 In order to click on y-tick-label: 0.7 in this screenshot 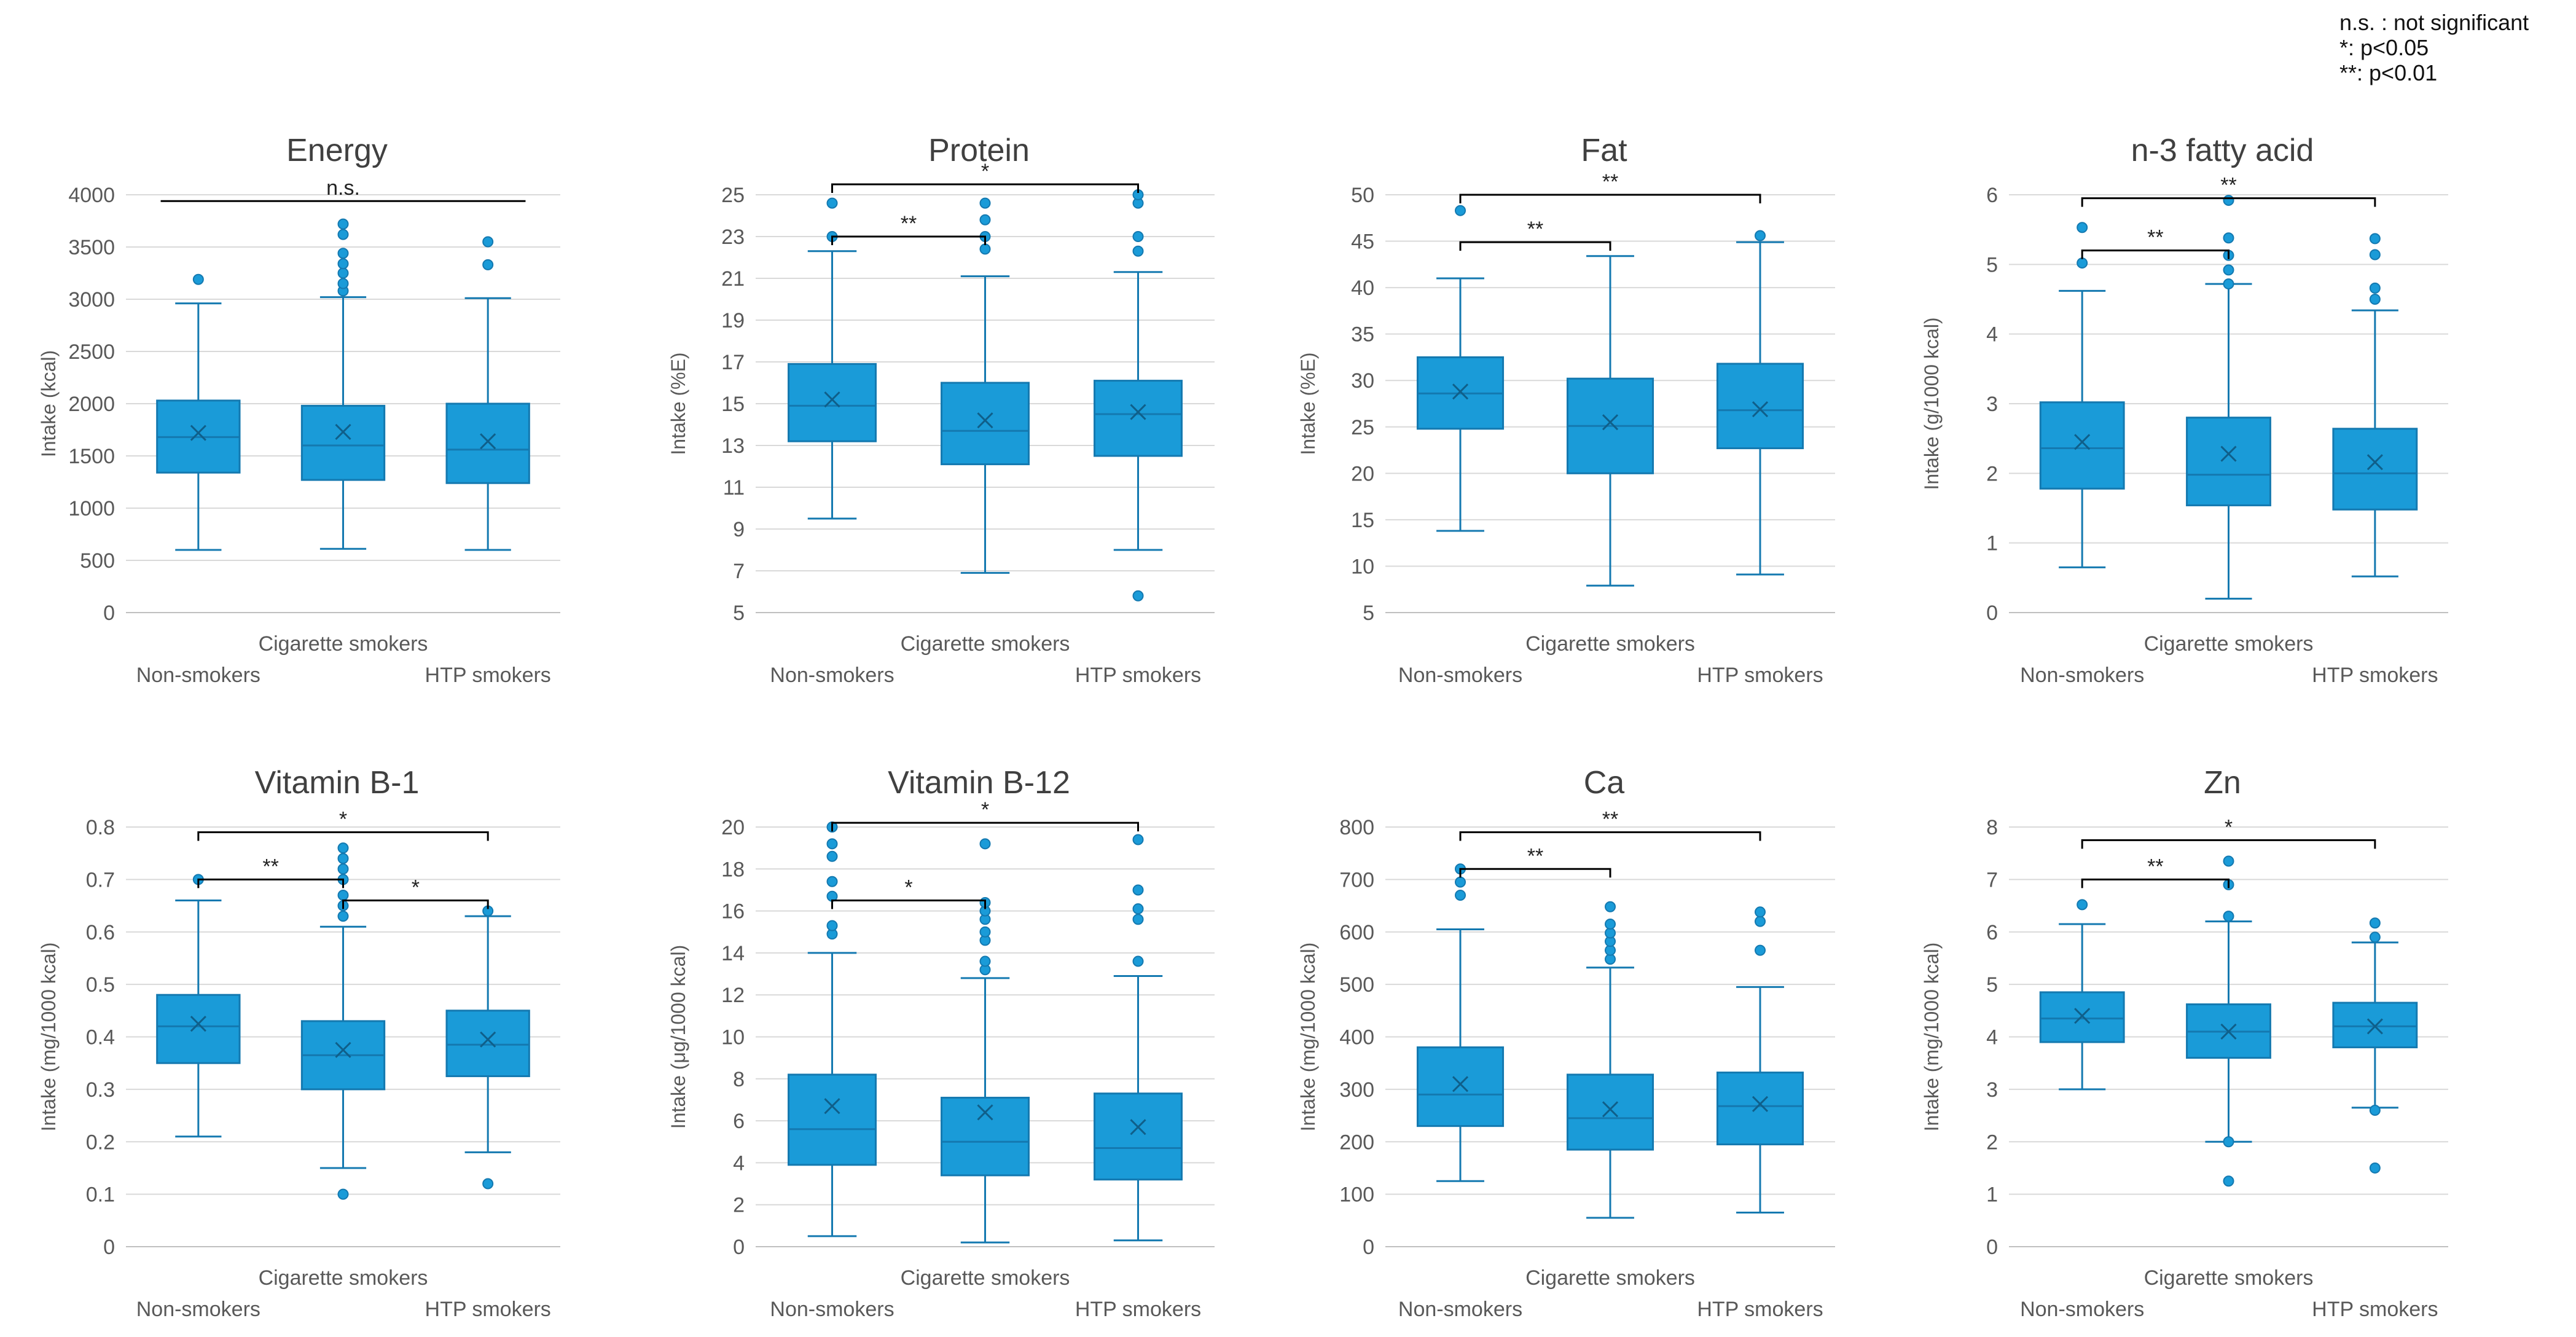, I will do `click(100, 880)`.